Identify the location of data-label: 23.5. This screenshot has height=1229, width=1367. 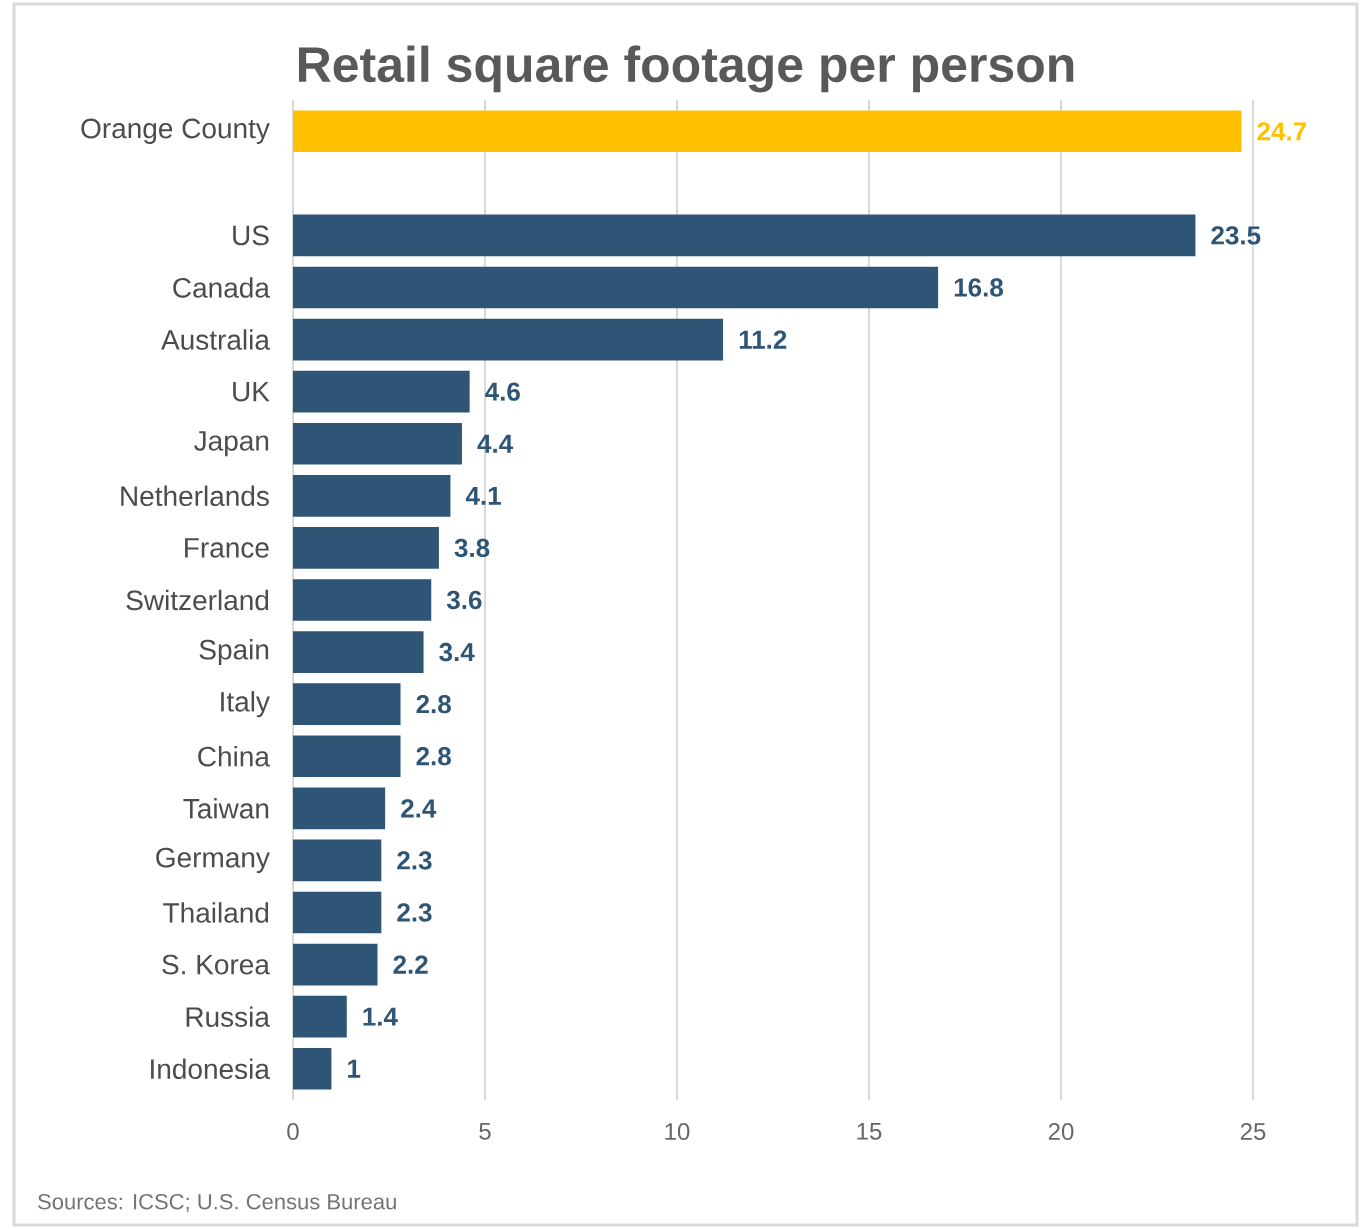
(1236, 235).